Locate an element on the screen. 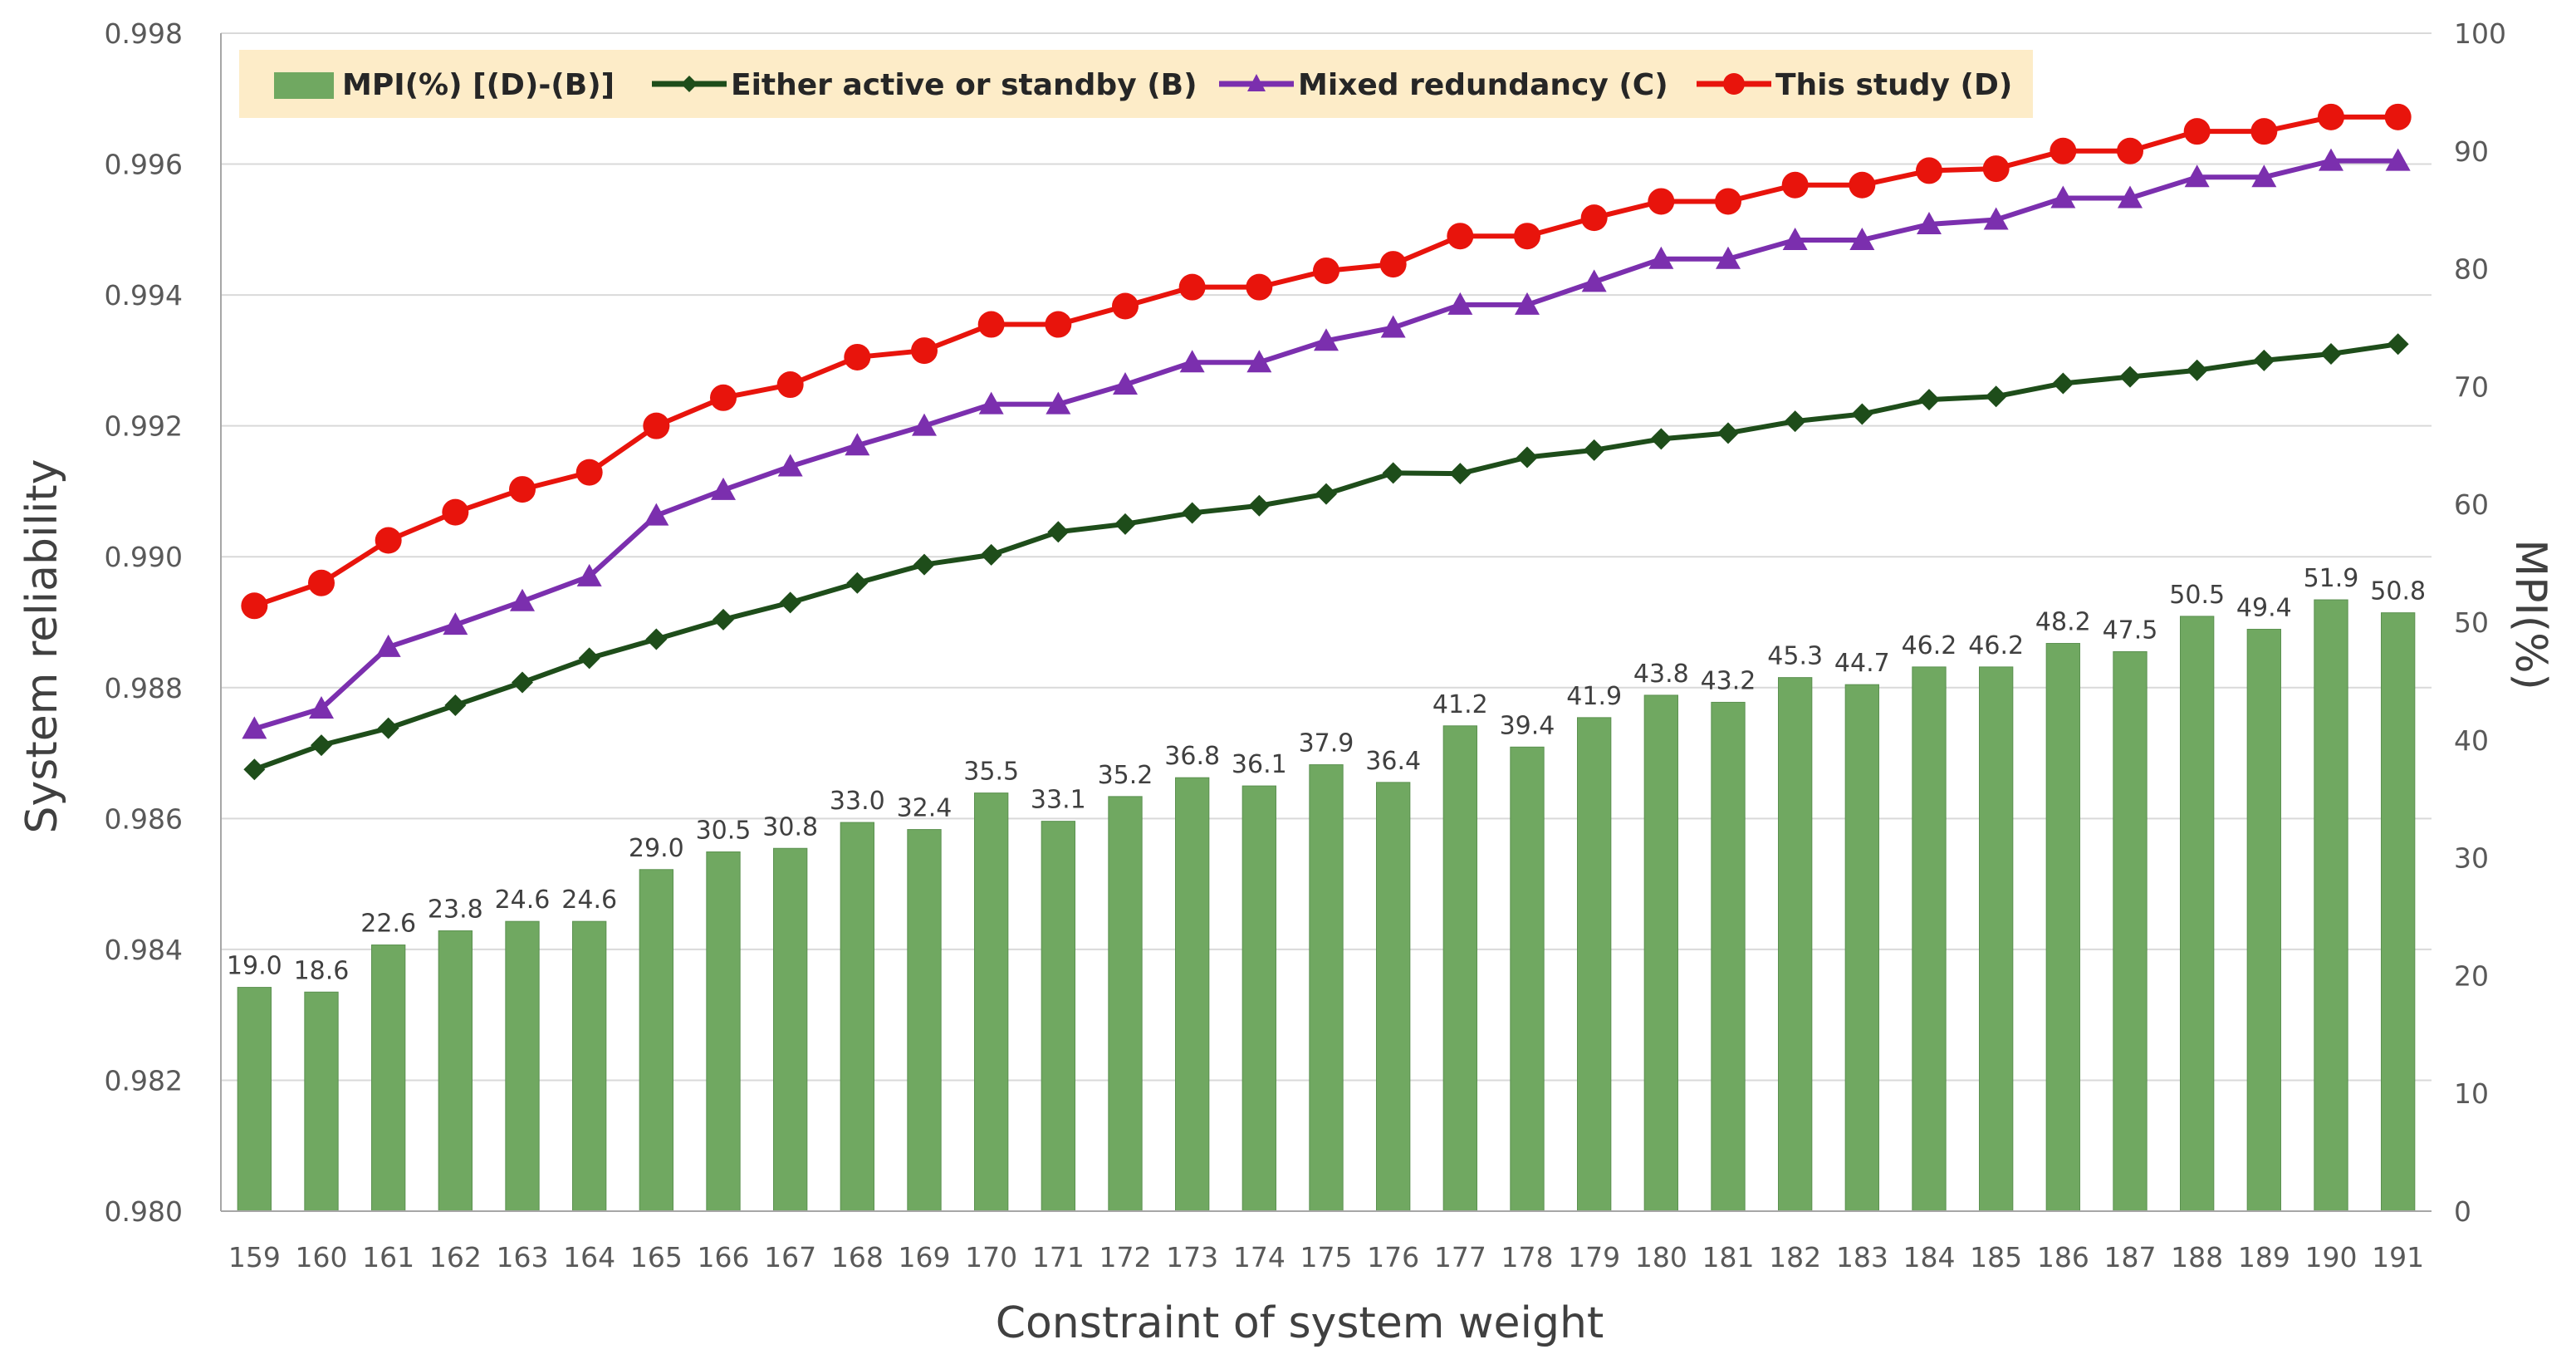  x-tick-label: 186 is located at coordinates (2063, 1257).